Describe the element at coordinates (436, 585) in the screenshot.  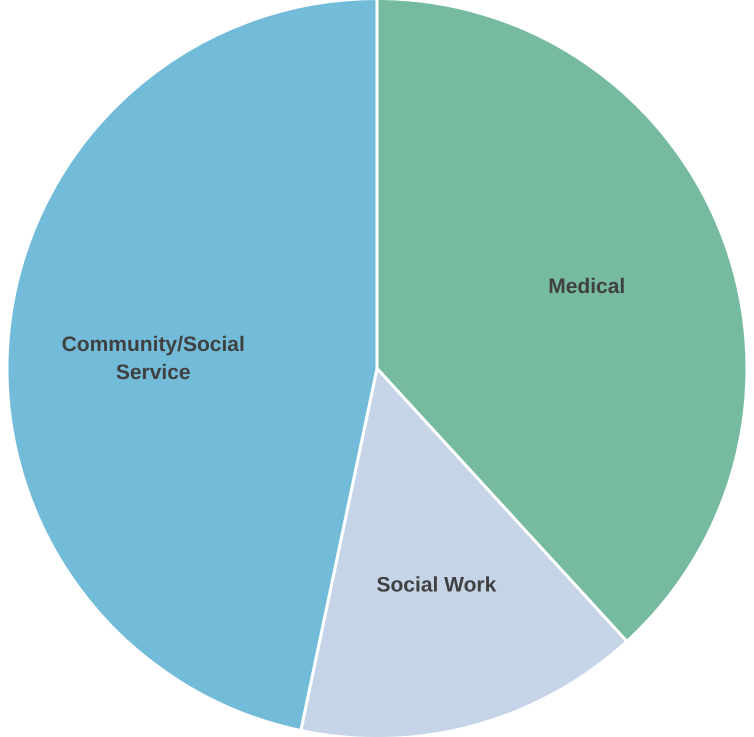
I see `slice-label: Social Work` at that location.